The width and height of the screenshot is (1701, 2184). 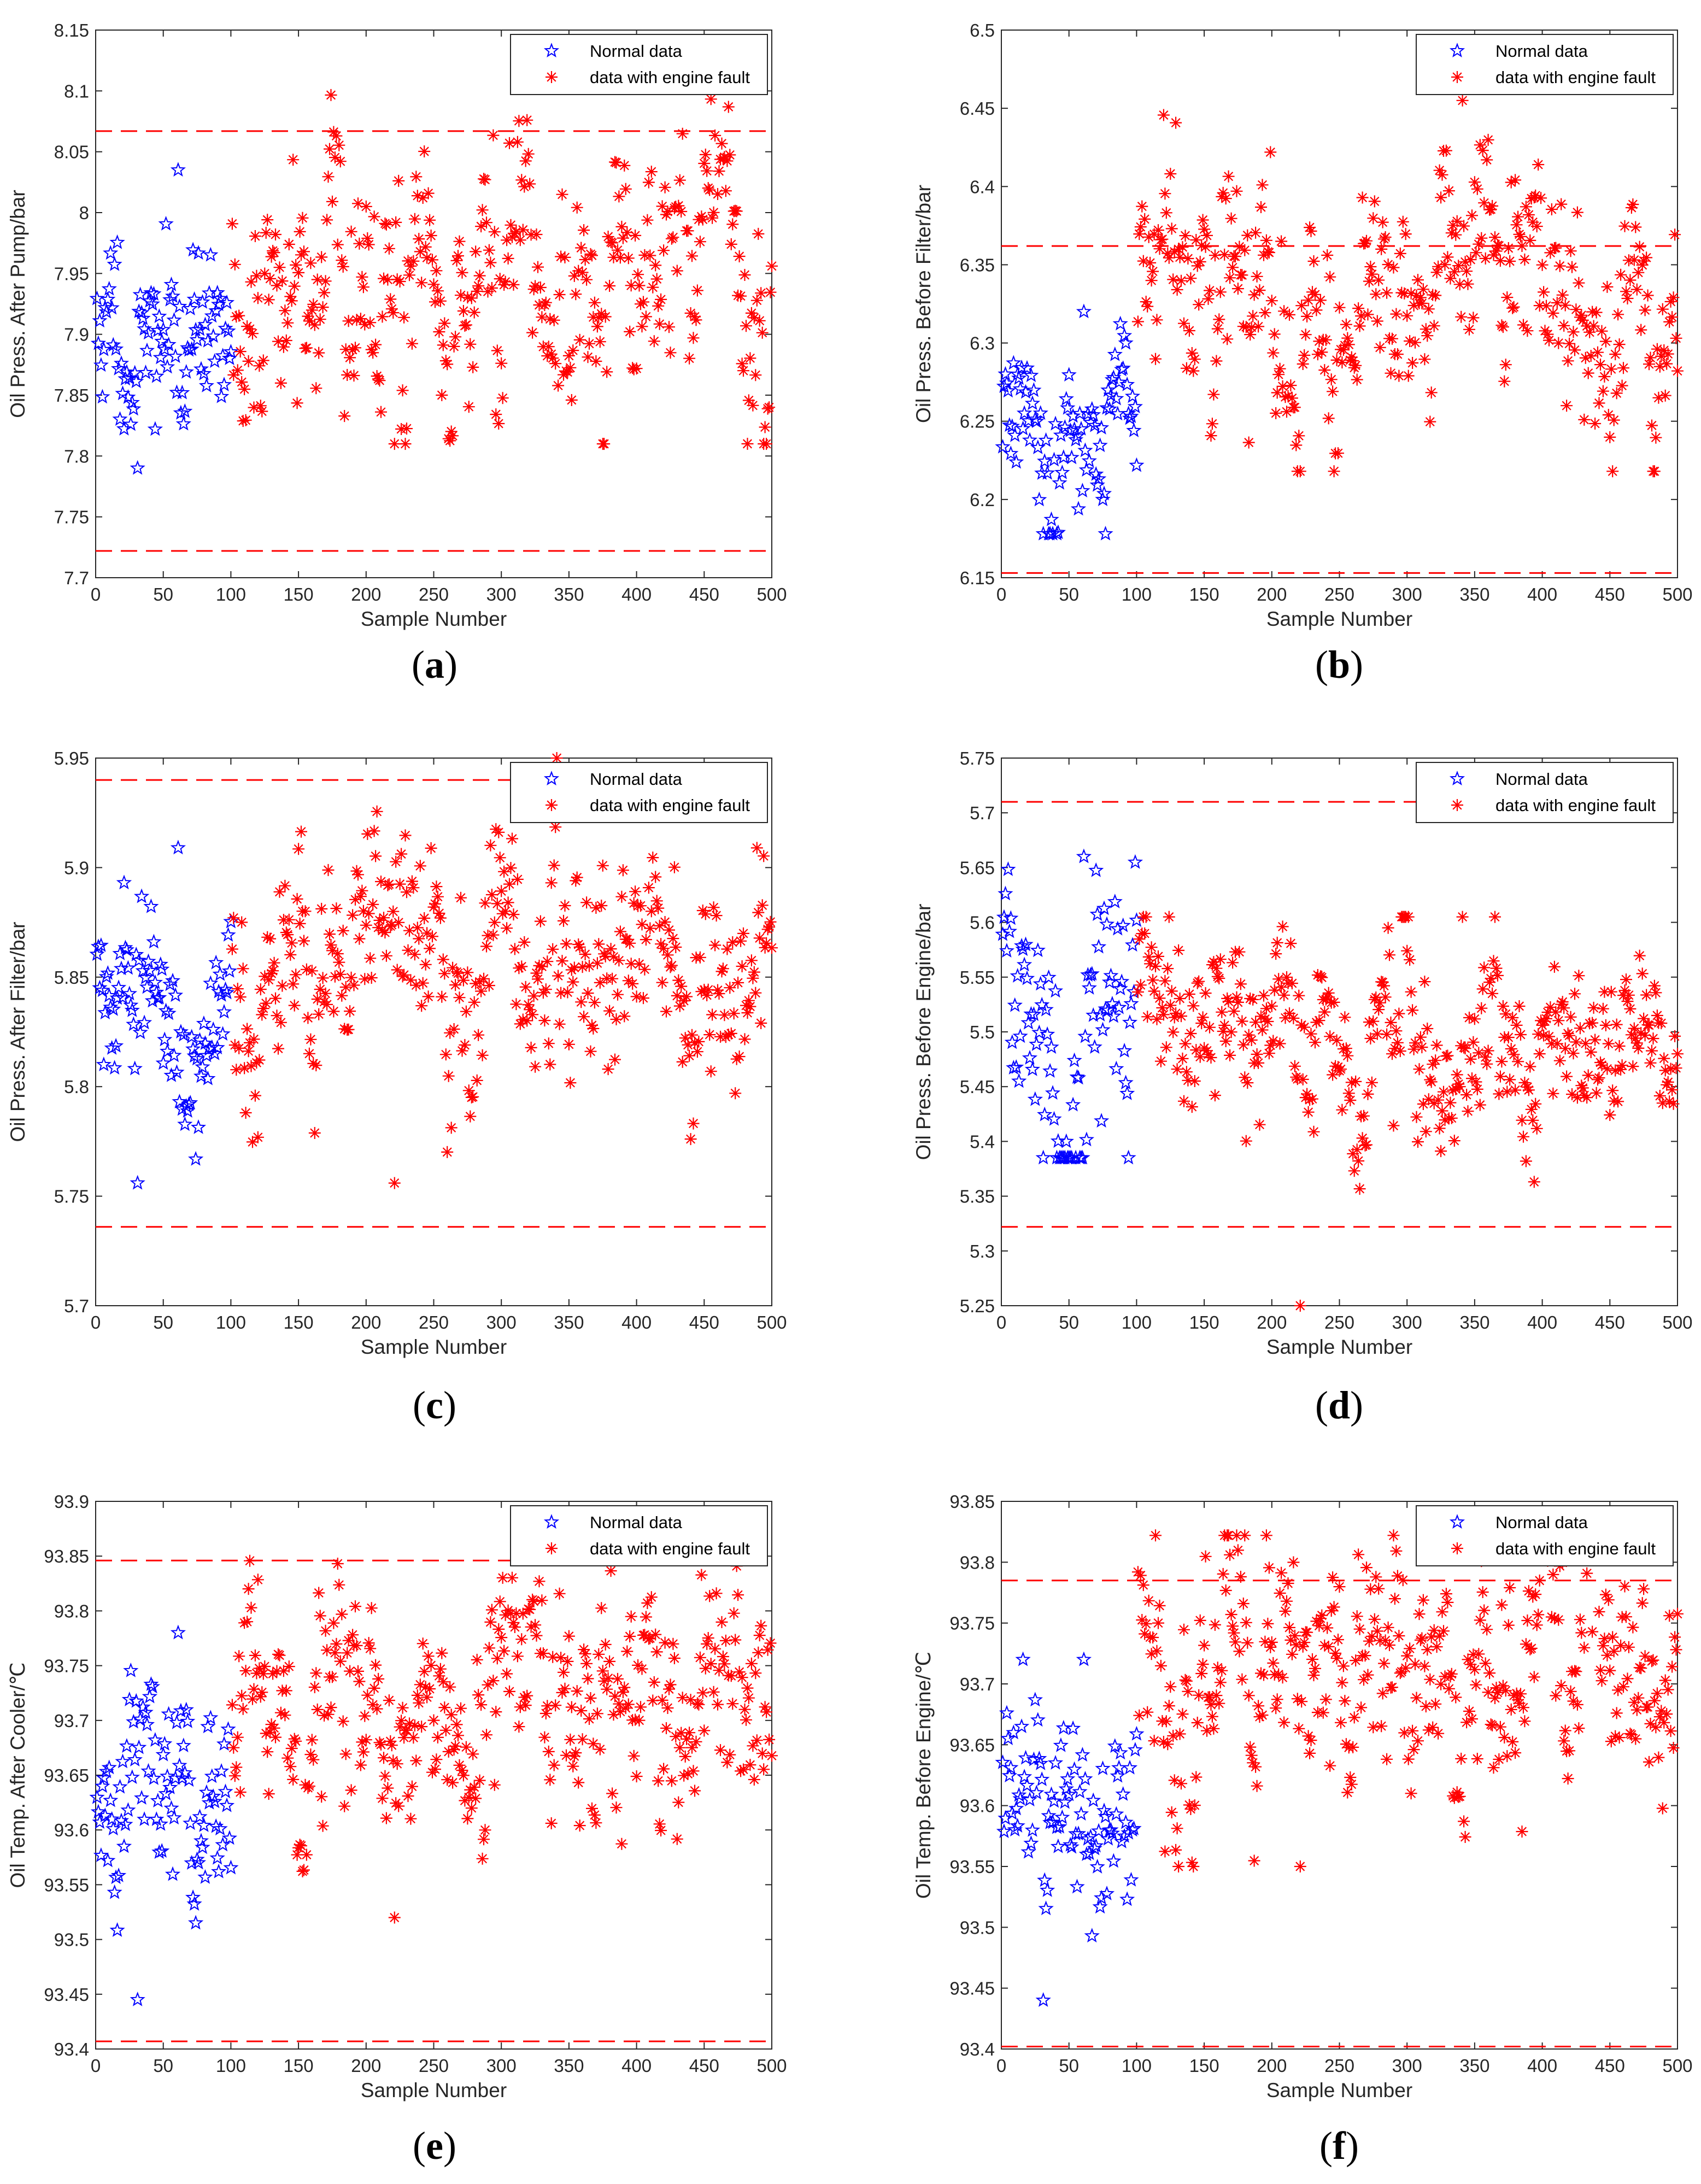 What do you see at coordinates (636, 1322) in the screenshot?
I see `x-tick-label: 400` at bounding box center [636, 1322].